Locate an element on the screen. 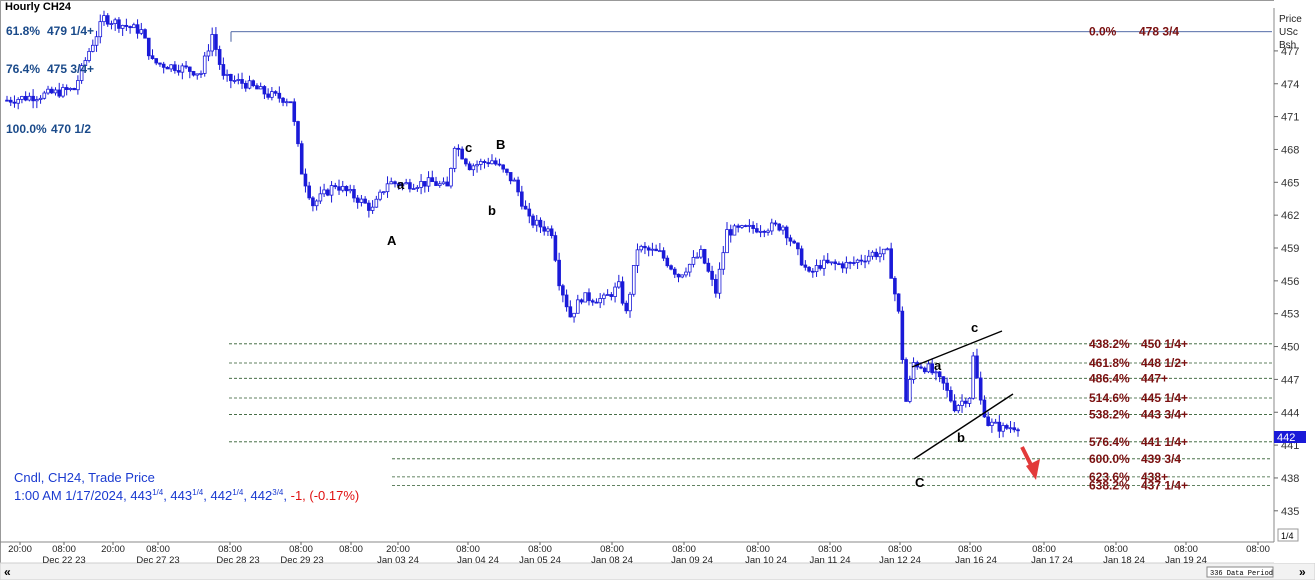 The height and width of the screenshot is (580, 1315). zoom-box is located at coordinates (1288, 535).